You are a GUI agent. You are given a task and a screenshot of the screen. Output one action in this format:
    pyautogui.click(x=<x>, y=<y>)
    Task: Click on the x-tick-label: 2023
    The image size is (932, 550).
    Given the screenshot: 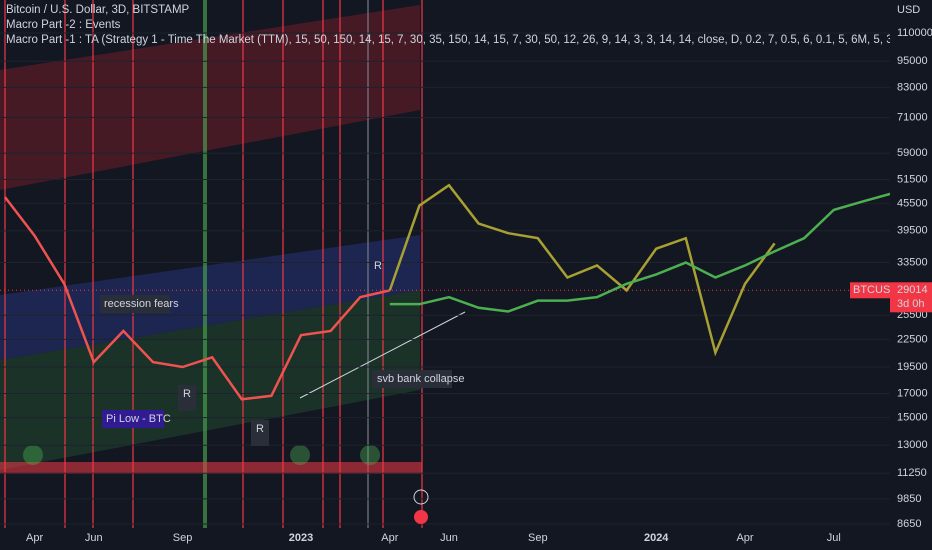 What is the action you would take?
    pyautogui.click(x=301, y=538)
    